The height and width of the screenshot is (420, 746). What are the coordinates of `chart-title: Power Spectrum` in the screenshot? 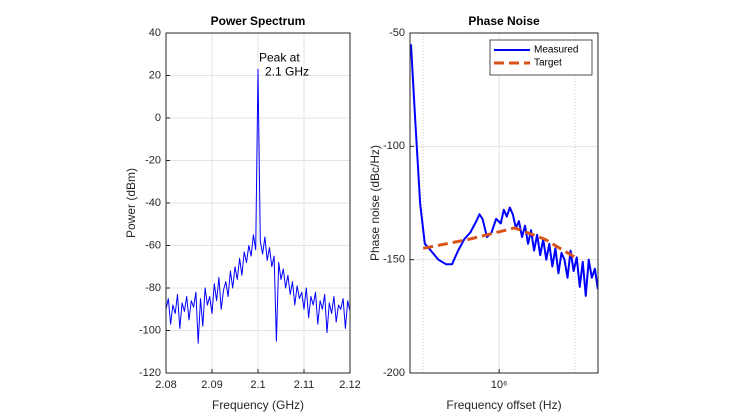 It's located at (258, 21).